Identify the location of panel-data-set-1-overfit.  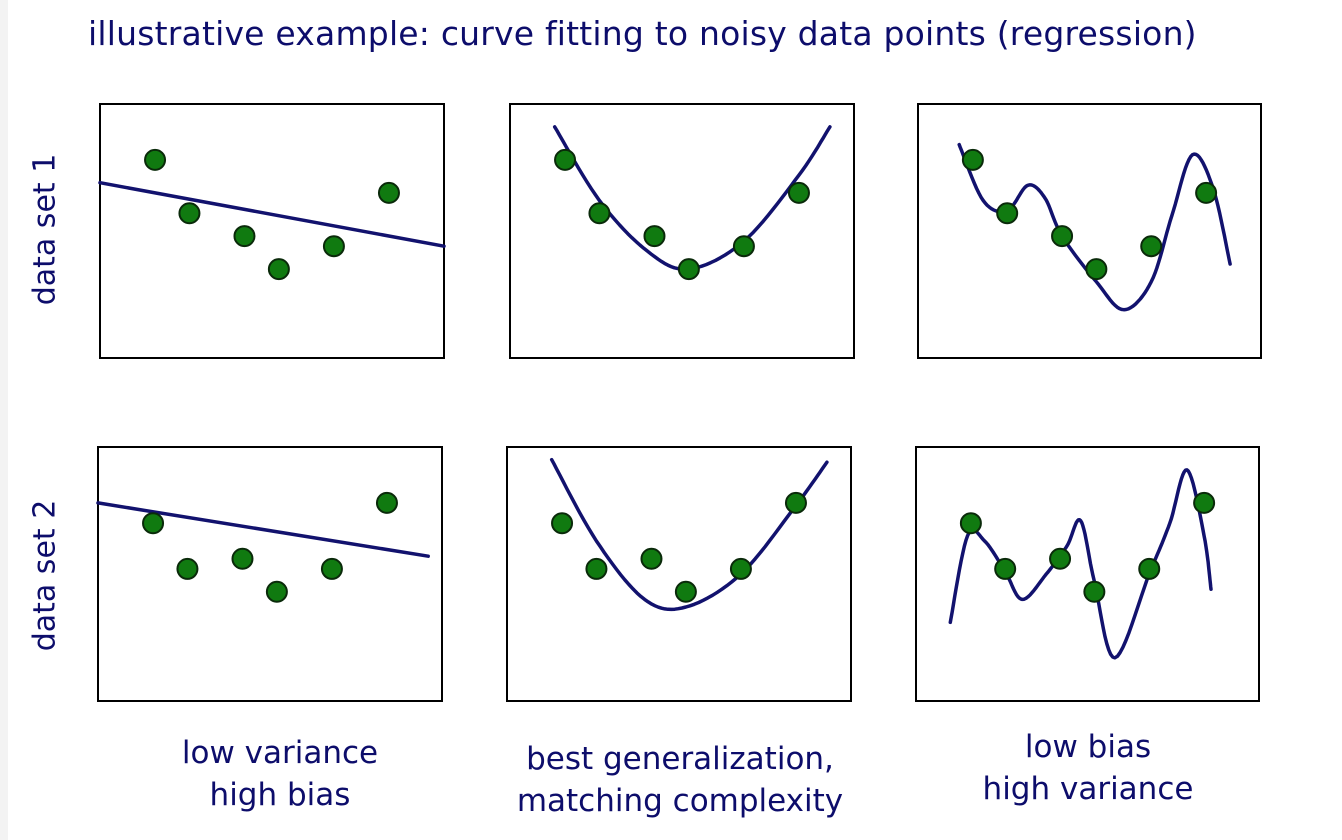
(1089, 231).